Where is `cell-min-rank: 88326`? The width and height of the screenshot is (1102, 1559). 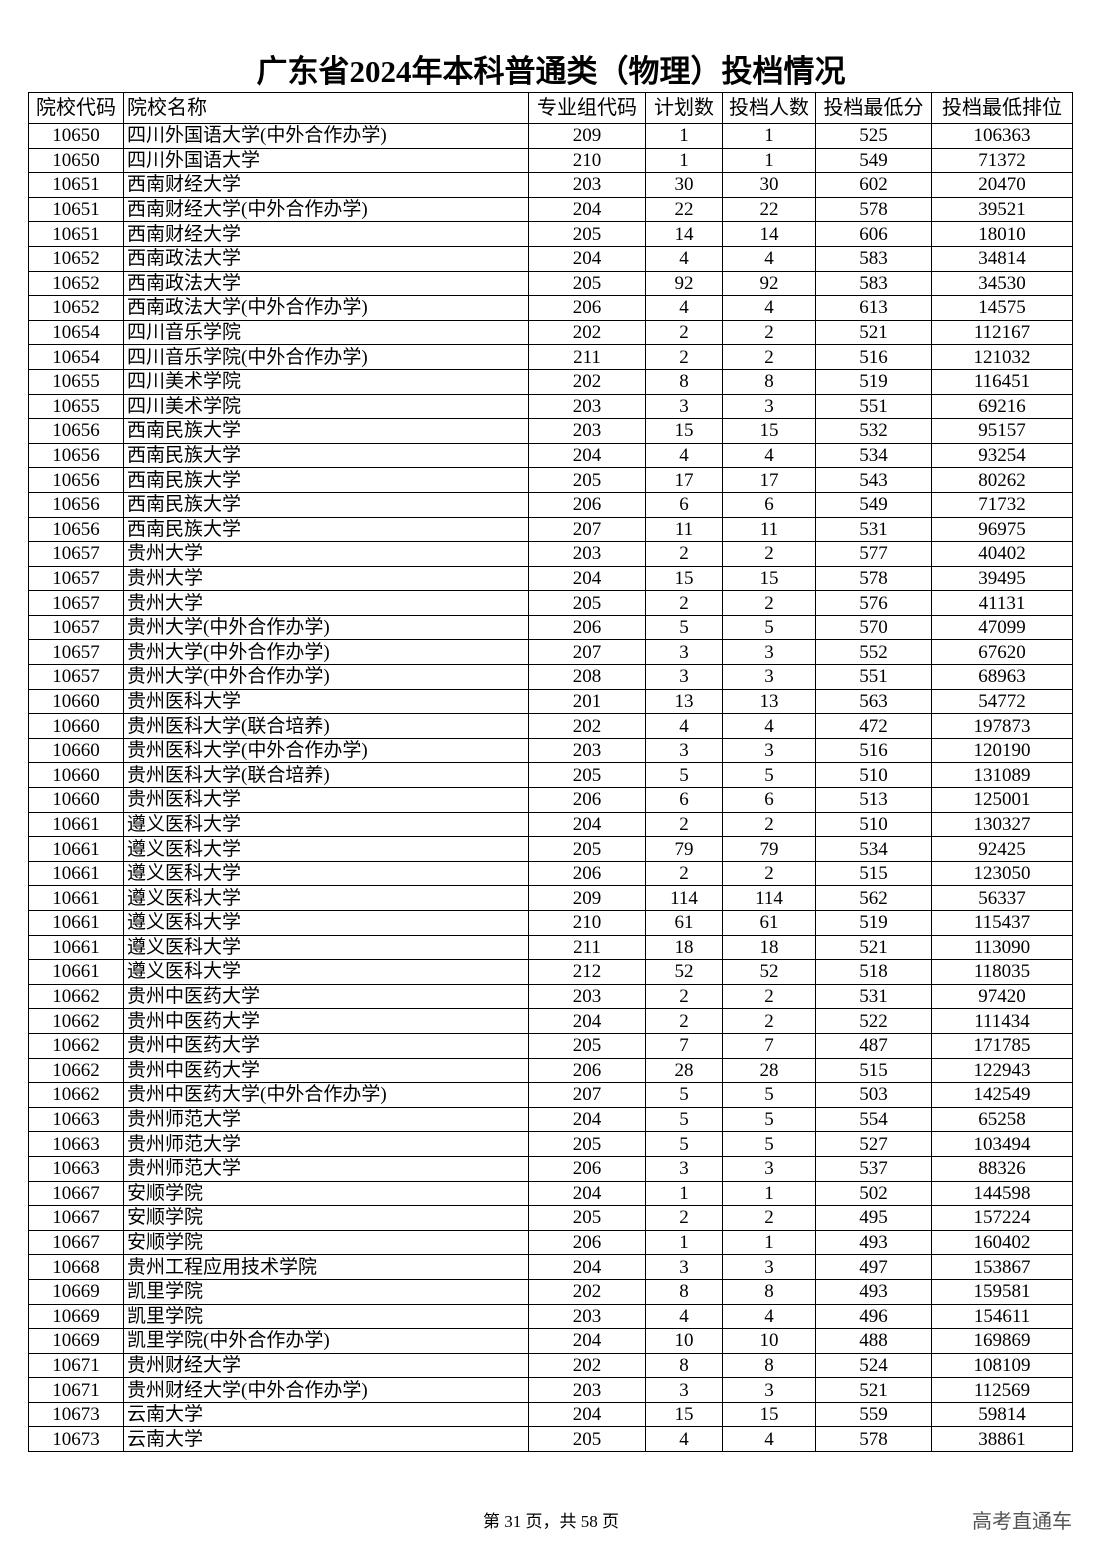 cell-min-rank: 88326 is located at coordinates (1002, 1168).